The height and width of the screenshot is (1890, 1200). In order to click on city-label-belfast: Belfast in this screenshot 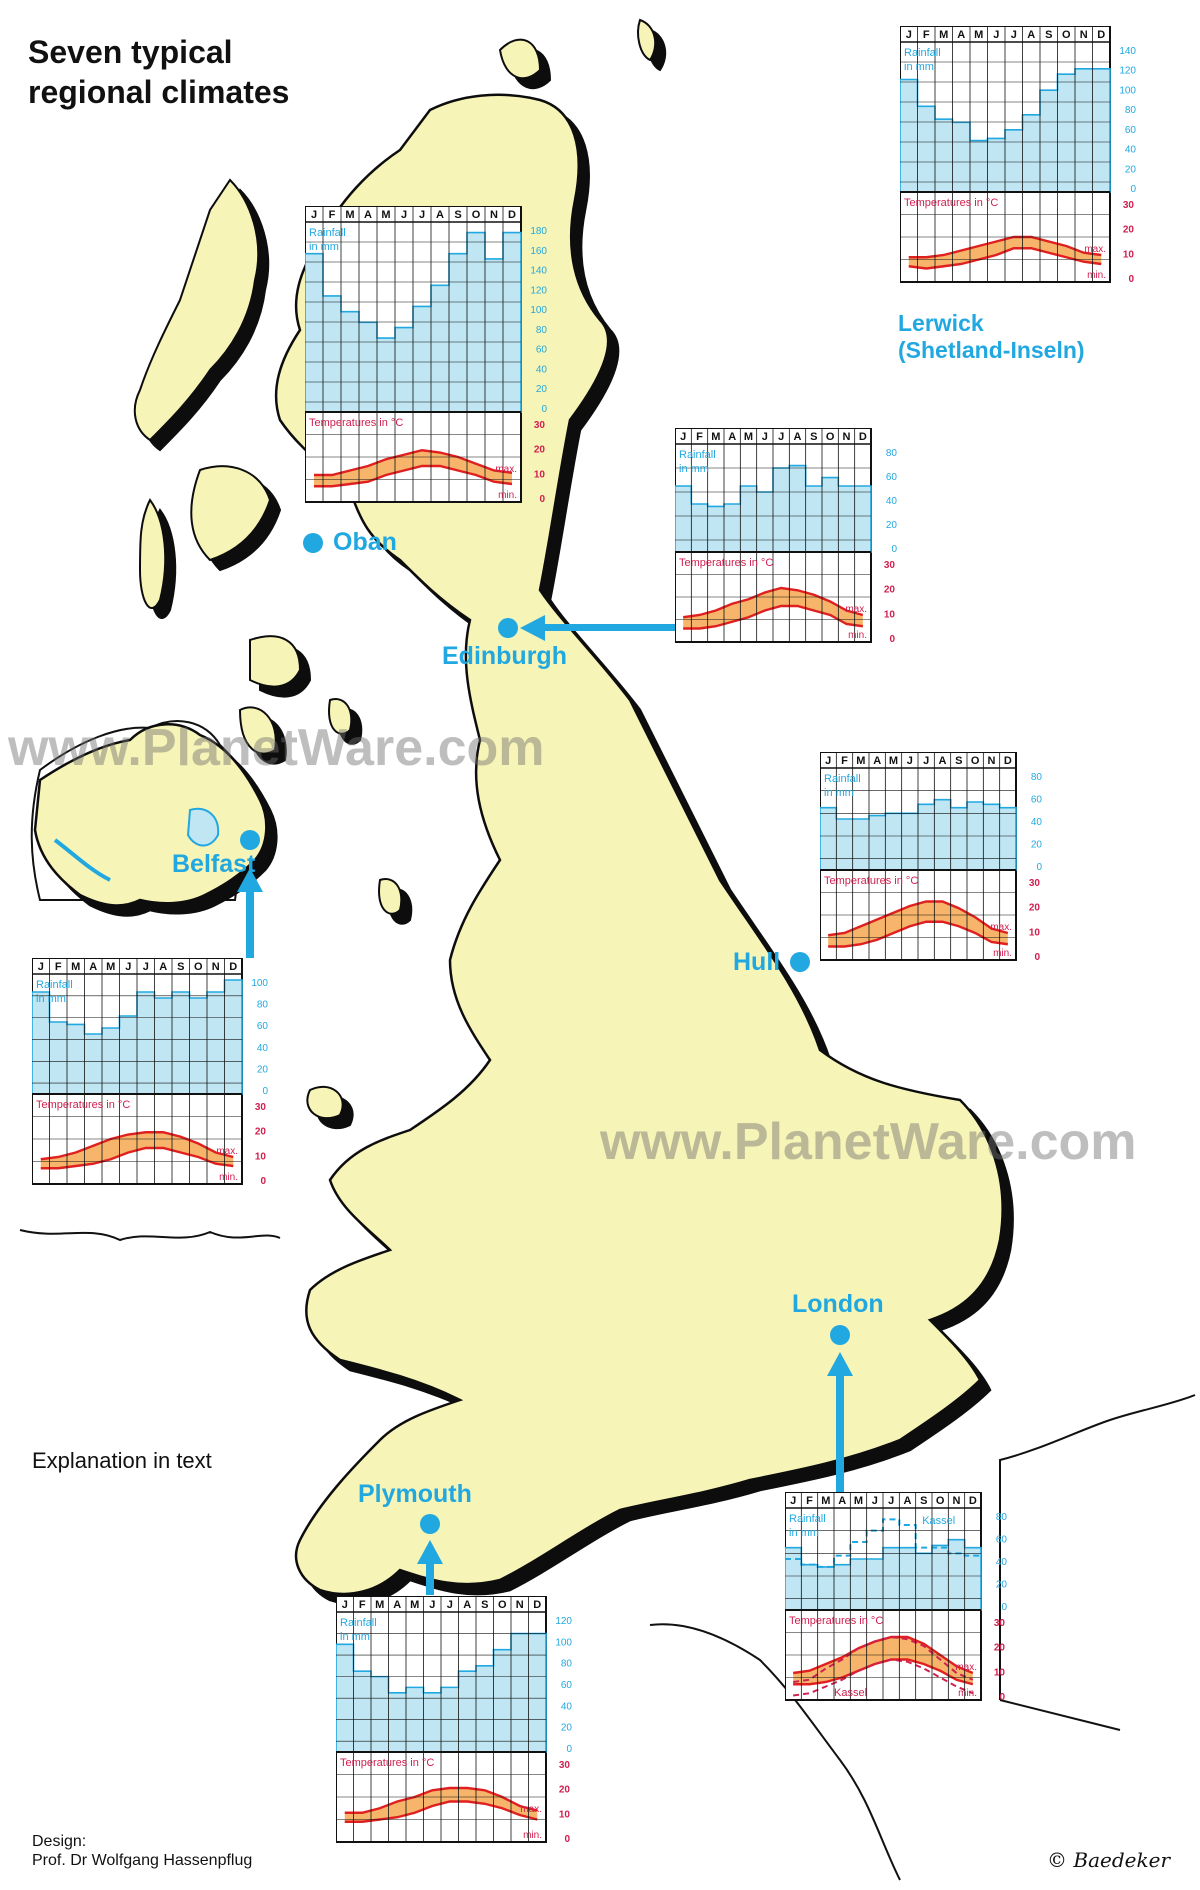, I will do `click(214, 864)`.